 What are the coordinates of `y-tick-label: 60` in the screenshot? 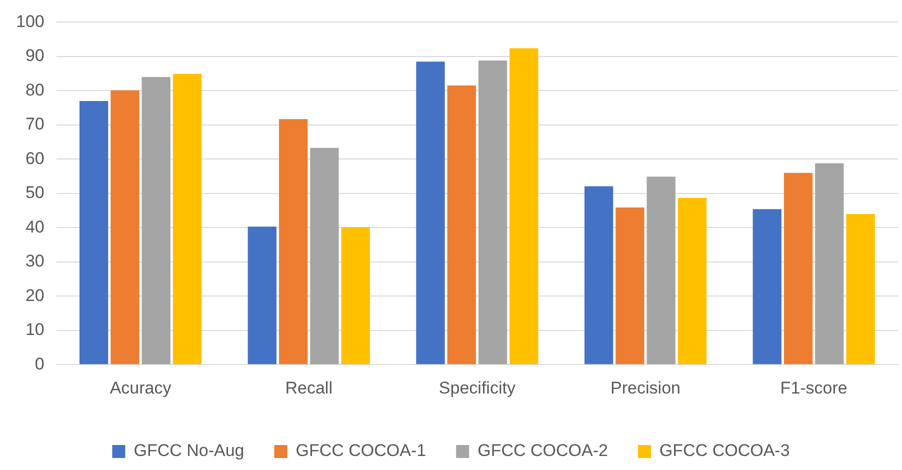 It's located at (34, 158).